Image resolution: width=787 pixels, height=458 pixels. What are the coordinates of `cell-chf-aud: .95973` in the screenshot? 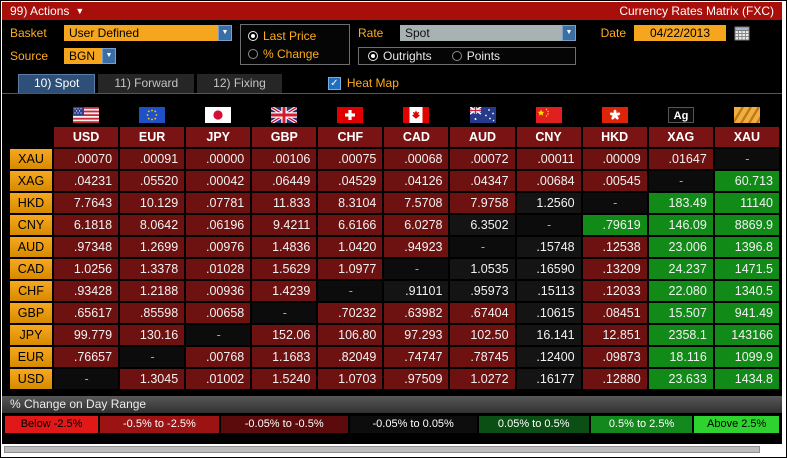 It's located at (482, 291).